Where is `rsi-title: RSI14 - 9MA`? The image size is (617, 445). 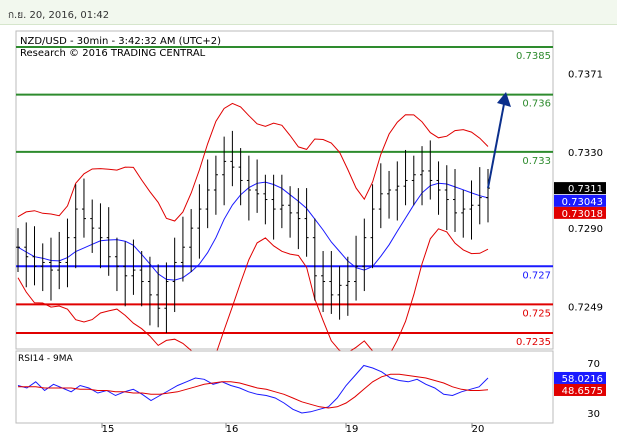 rsi-title: RSI14 - 9MA is located at coordinates (46, 359).